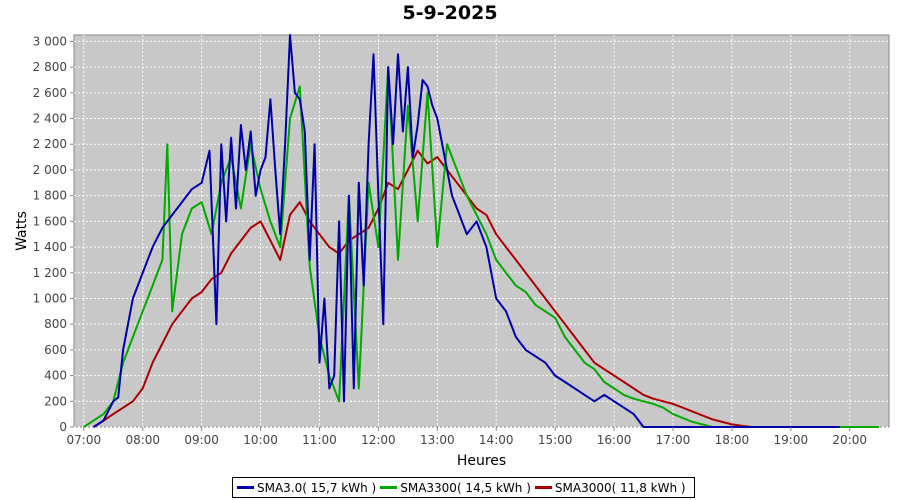 This screenshot has height=500, width=900. Describe the element at coordinates (732, 440) in the screenshot. I see `x-tick-label: 18:00` at that location.